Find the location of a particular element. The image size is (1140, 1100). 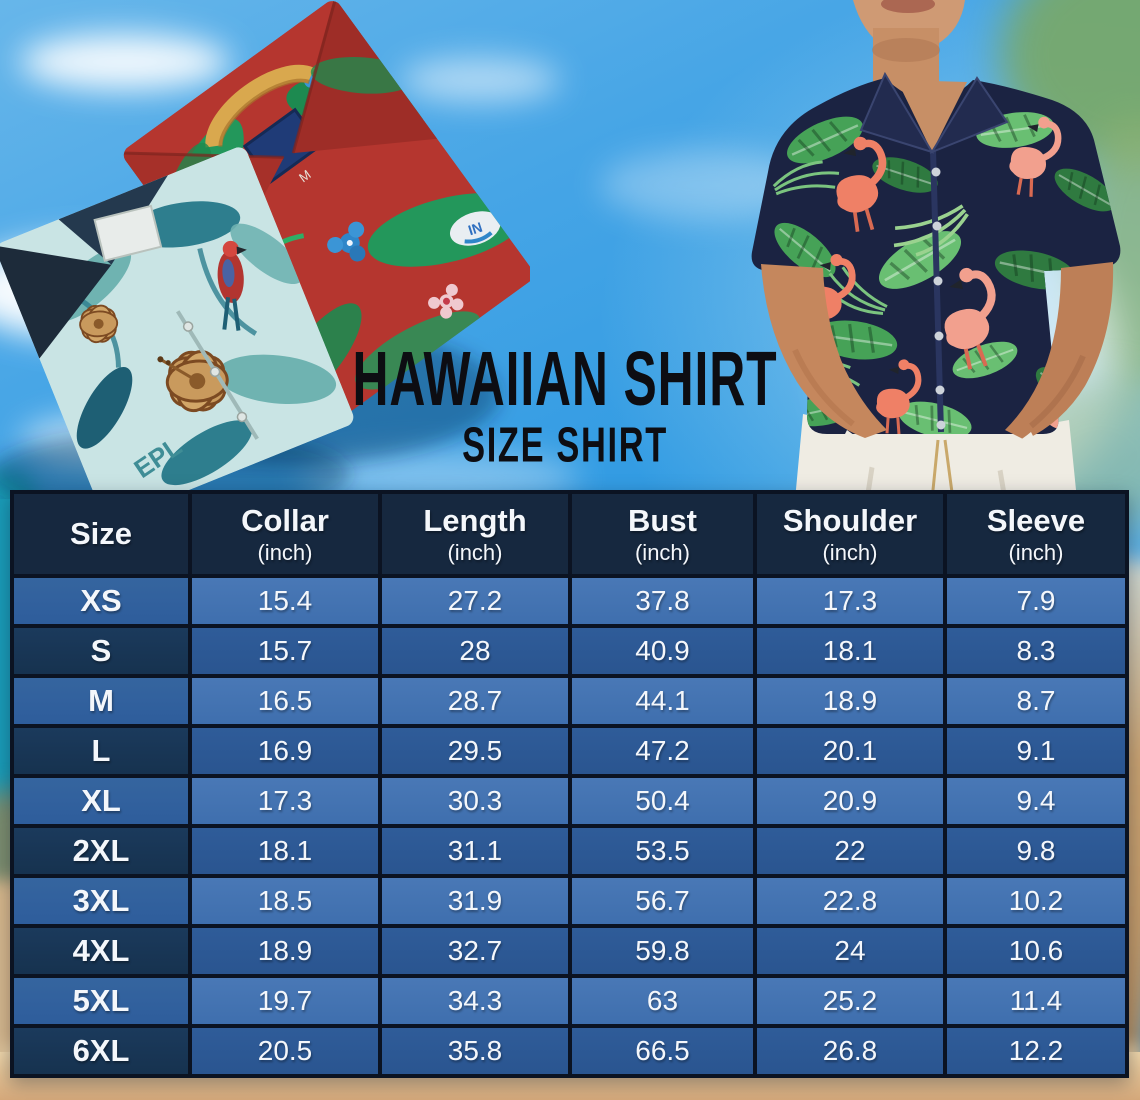

size-label-cell: 5XL is located at coordinates (101, 1001).